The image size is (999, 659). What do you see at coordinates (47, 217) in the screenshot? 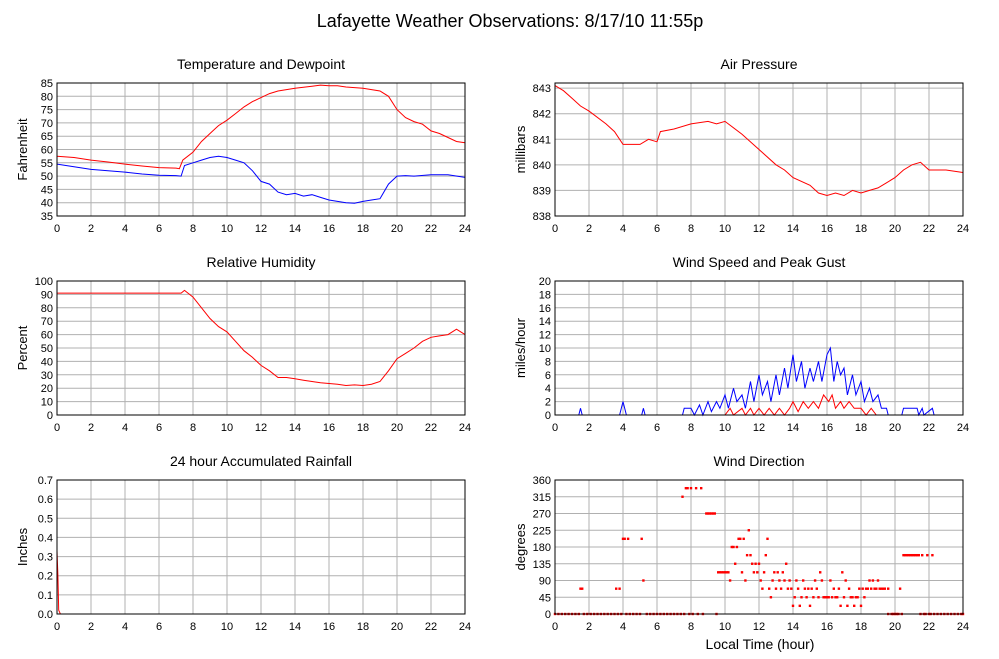
I see `y-tick-label: 35` at bounding box center [47, 217].